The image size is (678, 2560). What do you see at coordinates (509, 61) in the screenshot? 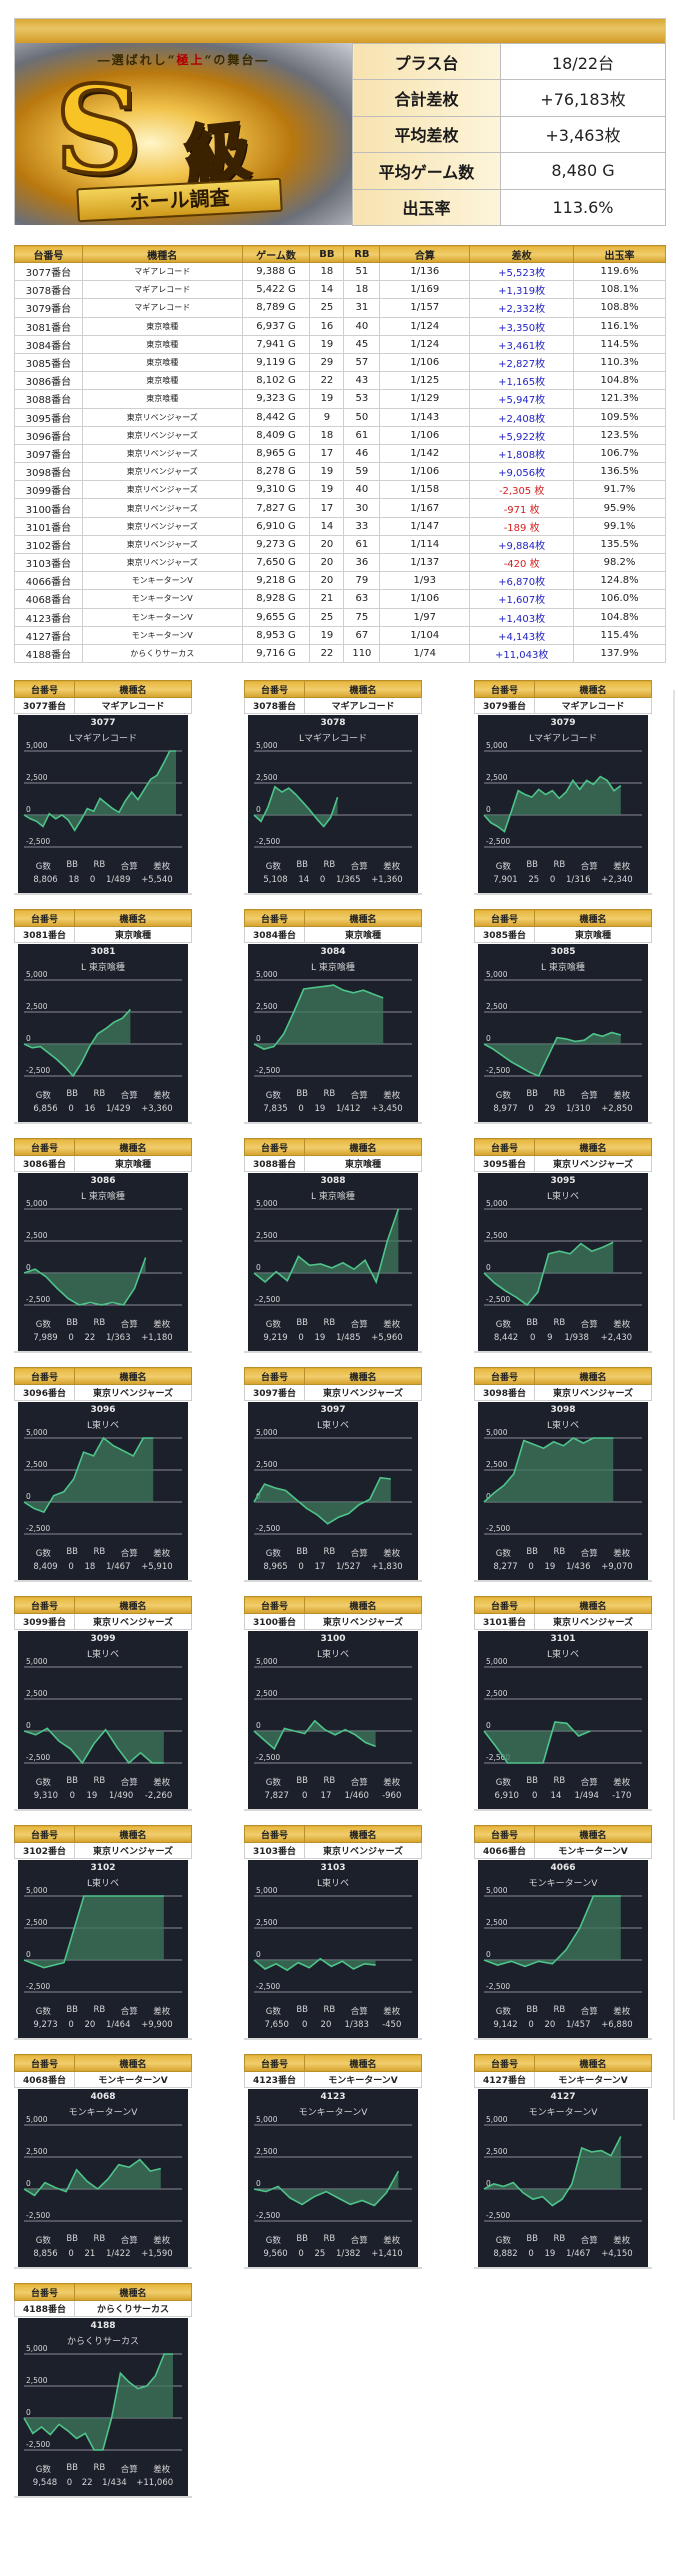
I see `summary-row: プラス台 18/22台` at bounding box center [509, 61].